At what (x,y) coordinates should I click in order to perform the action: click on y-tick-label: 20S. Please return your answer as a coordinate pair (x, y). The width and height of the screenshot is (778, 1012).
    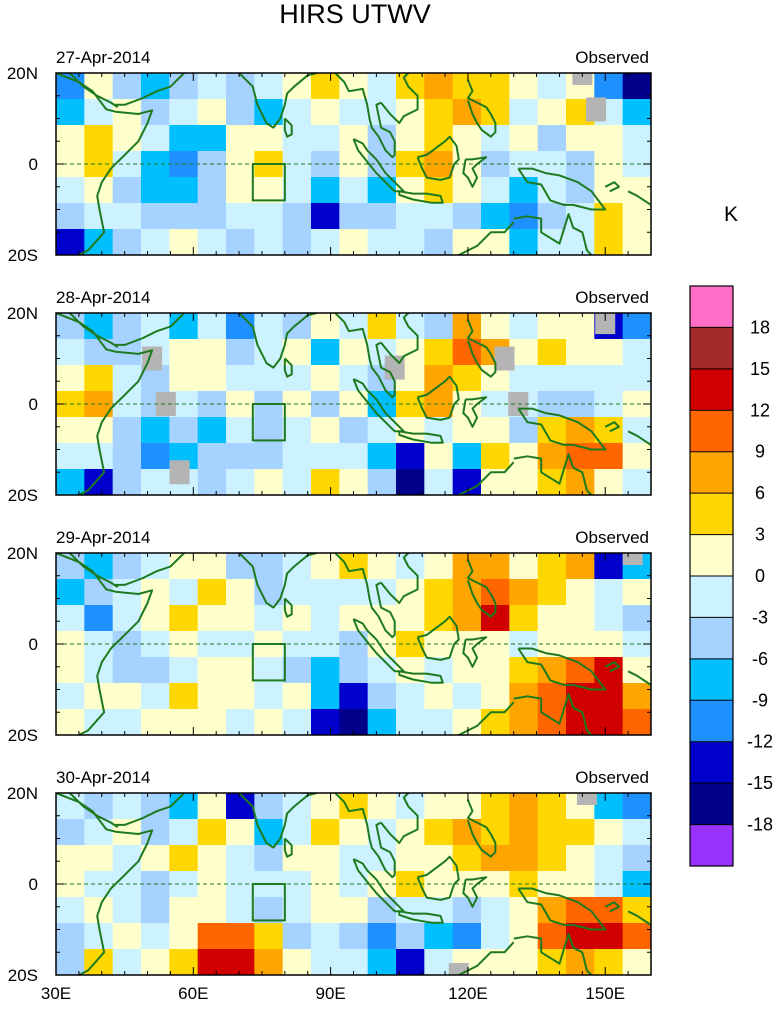
    Looking at the image, I should click on (23, 975).